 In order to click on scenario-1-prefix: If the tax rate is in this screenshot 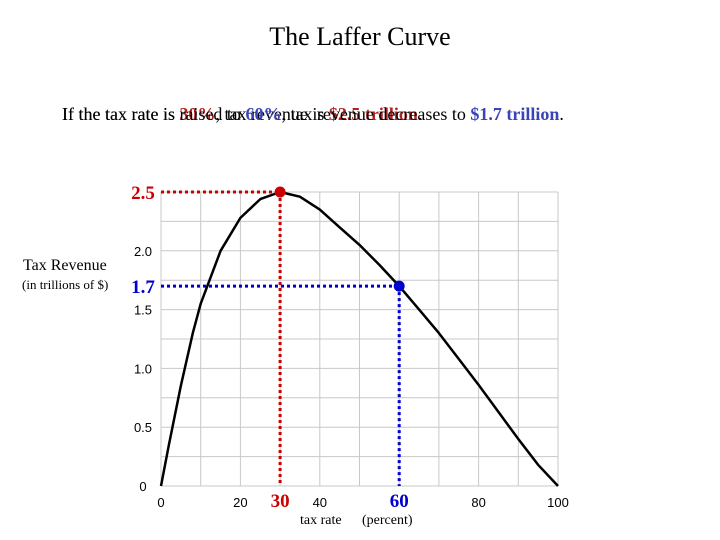, I will do `click(121, 114)`.